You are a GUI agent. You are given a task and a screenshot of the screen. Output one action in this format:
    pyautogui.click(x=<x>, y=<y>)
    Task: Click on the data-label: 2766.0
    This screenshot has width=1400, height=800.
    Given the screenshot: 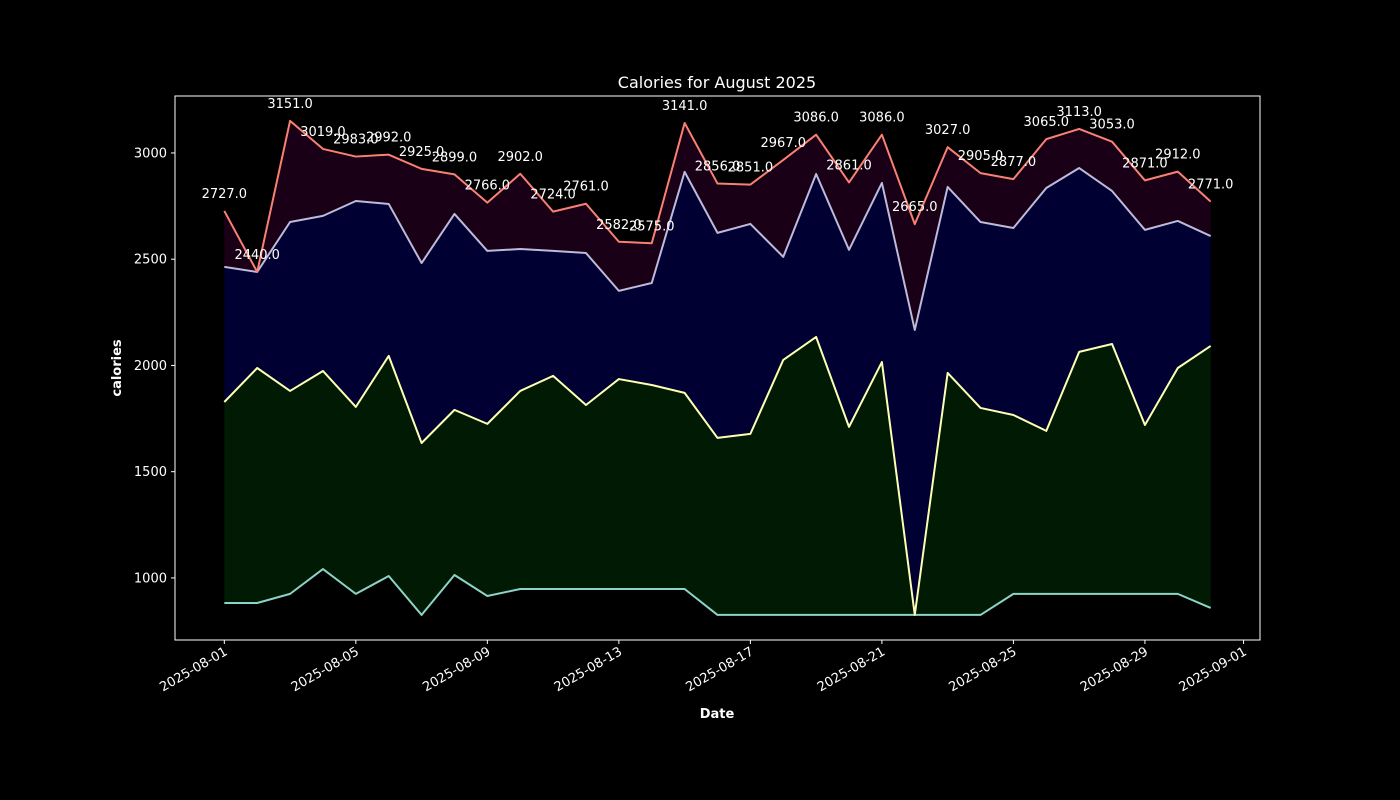 What is the action you would take?
    pyautogui.click(x=488, y=186)
    